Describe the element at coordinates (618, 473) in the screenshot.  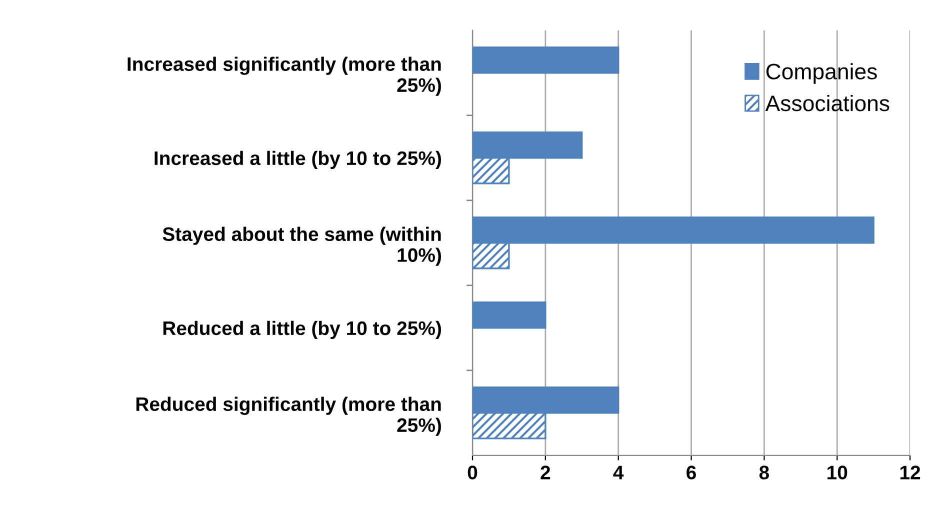
I see `x-tick-label: 4` at that location.